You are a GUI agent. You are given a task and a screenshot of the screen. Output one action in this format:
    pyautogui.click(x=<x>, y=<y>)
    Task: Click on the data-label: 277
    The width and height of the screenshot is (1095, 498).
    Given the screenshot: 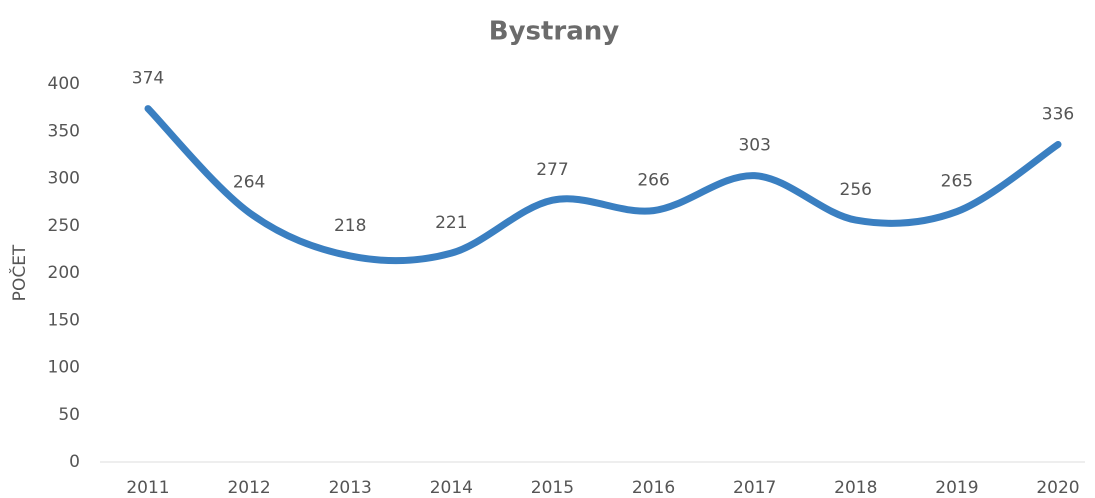 What is the action you would take?
    pyautogui.click(x=552, y=170)
    